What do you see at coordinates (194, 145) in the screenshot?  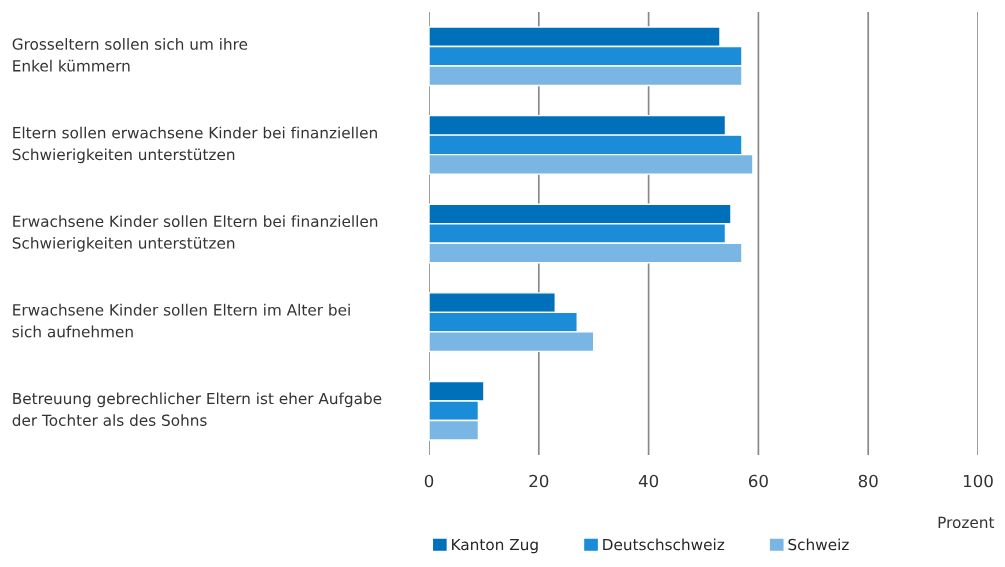 I see `y-tick-label: Eltern sollen erwachsene Kinder bei finanziellen Schwierigkeiten unterstützen` at bounding box center [194, 145].